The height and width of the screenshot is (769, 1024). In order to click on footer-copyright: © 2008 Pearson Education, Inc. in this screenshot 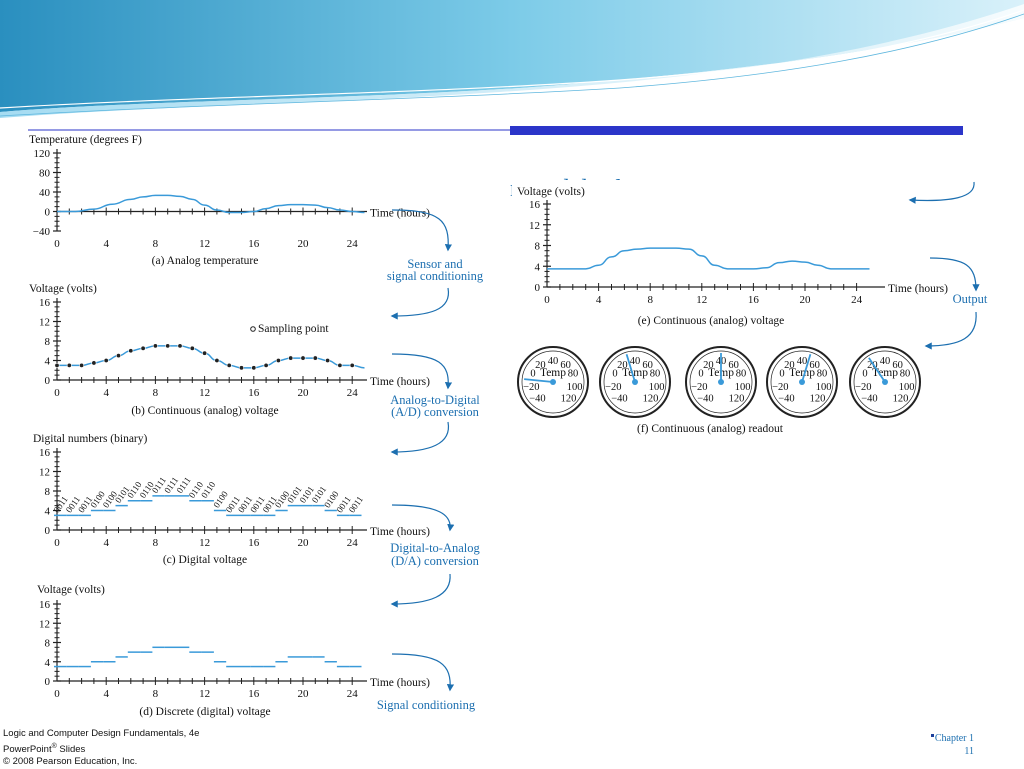, I will do `click(70, 762)`.